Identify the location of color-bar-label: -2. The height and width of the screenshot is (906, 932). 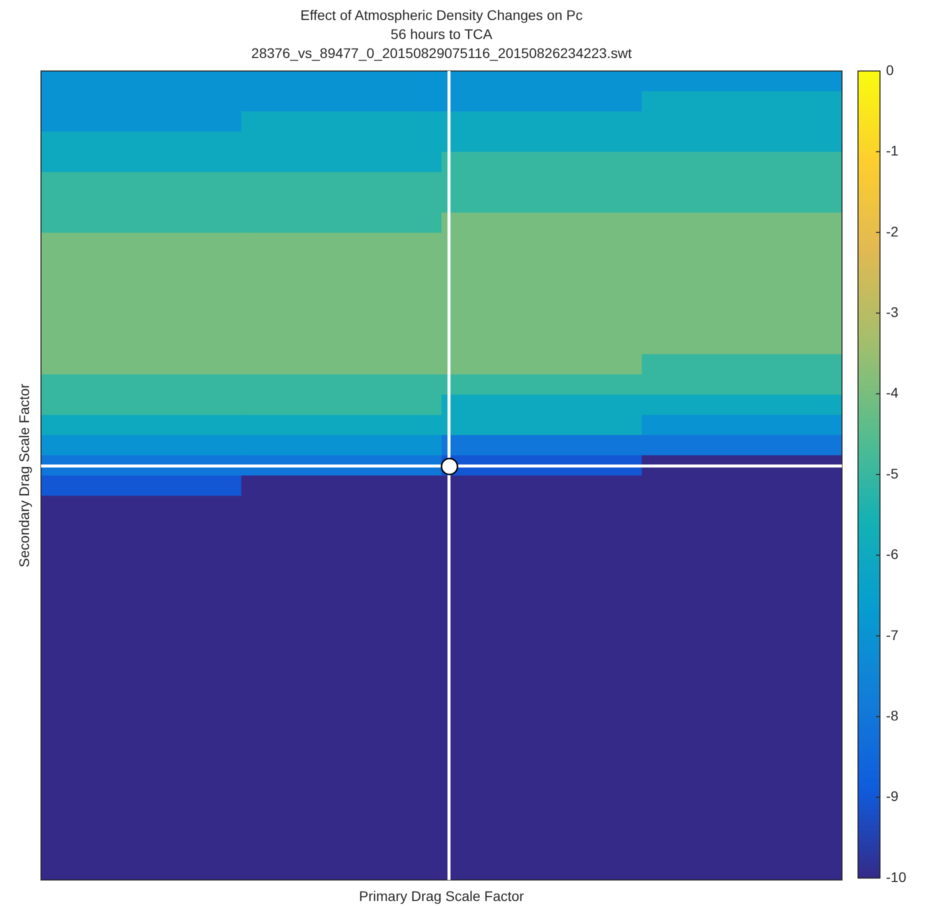
(892, 231).